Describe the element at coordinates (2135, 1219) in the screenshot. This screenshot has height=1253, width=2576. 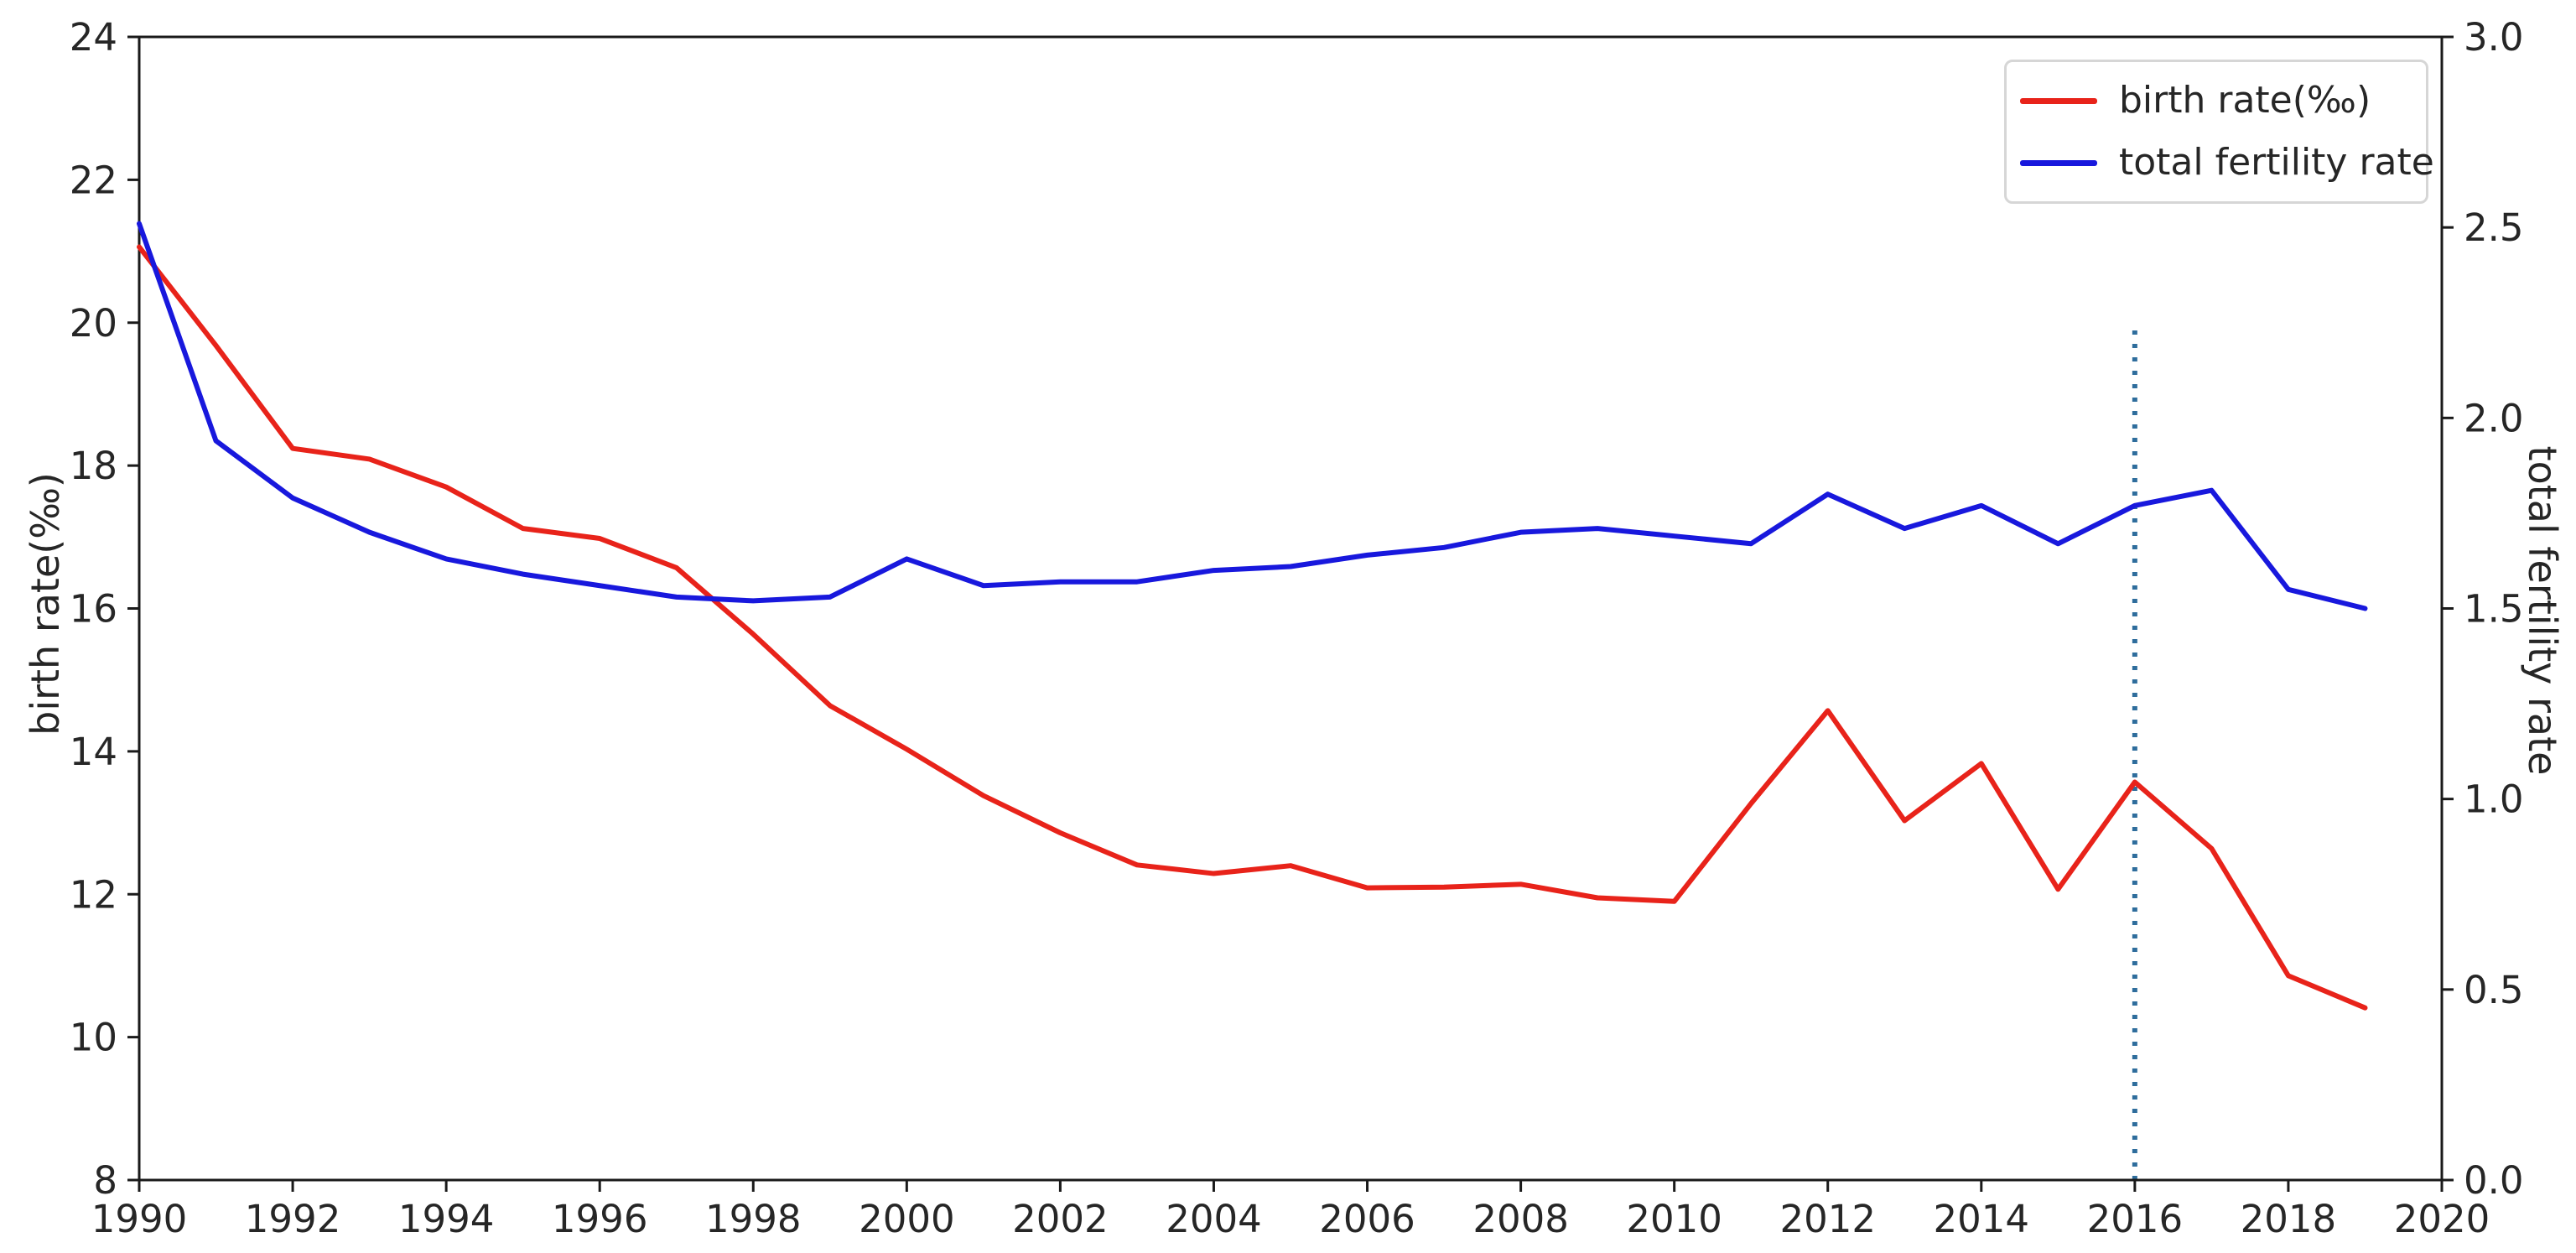
I see `svg-text: 2016` at that location.